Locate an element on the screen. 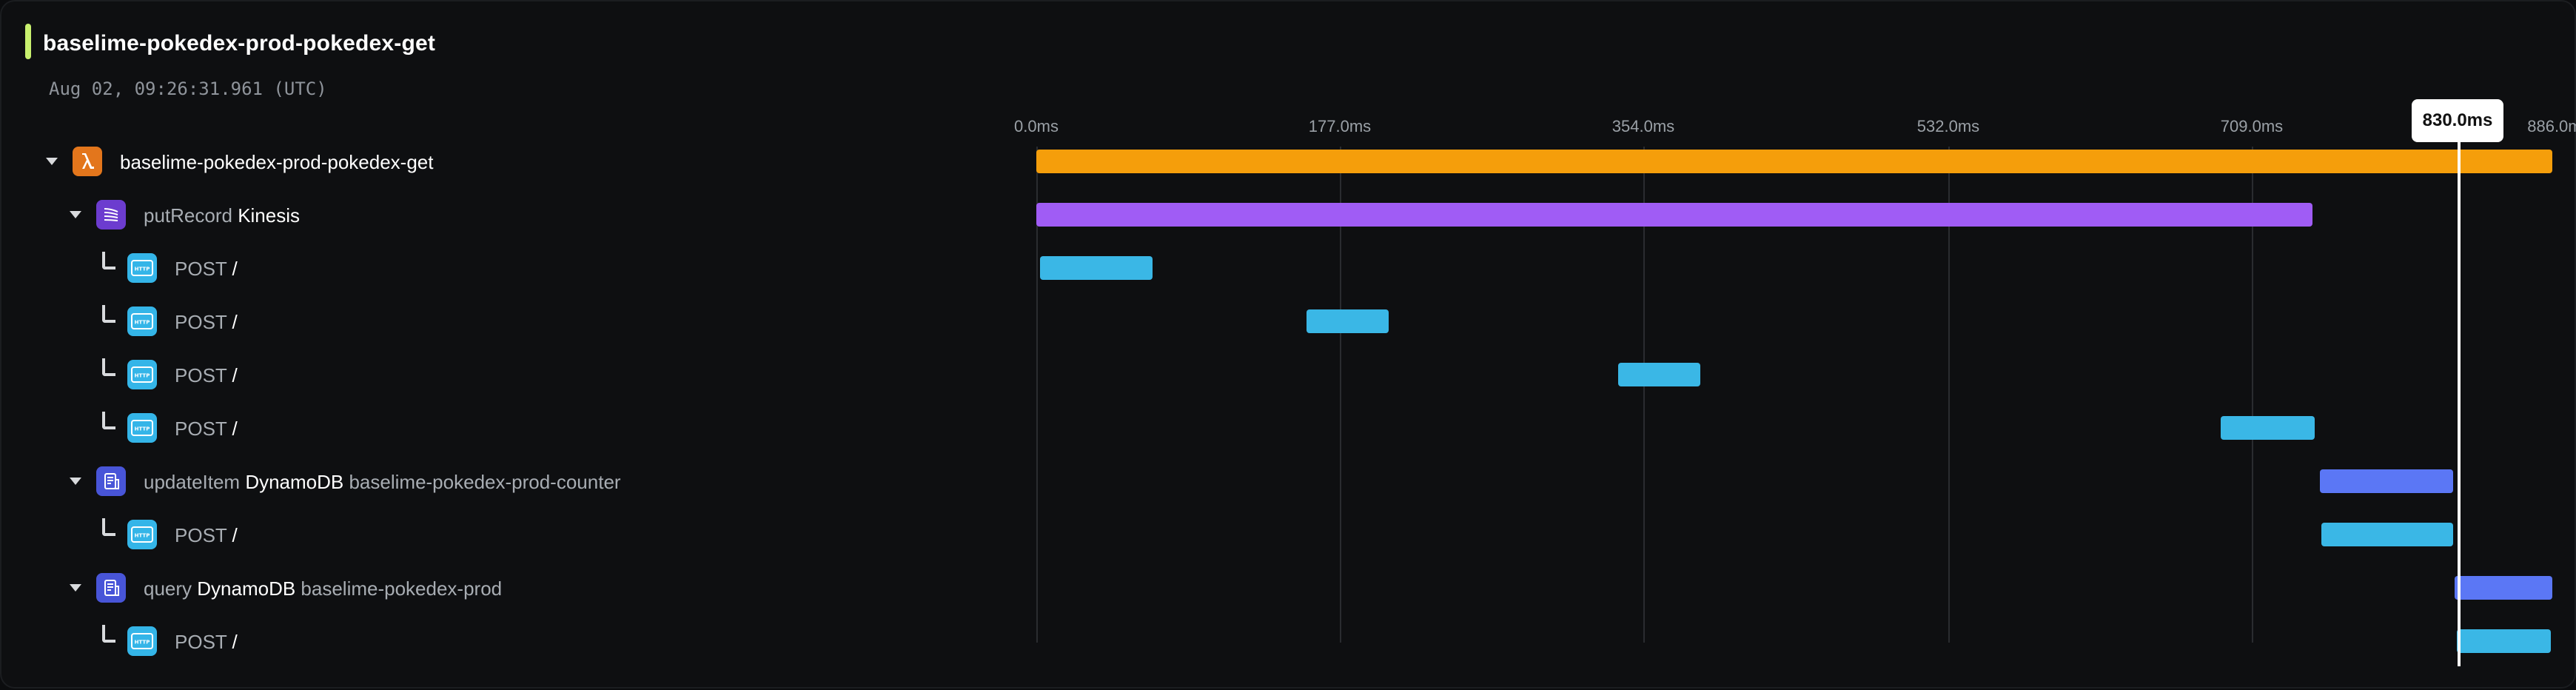 The height and width of the screenshot is (690, 2576). span-label: query DynamoDB baselime-pokedex-prod is located at coordinates (323, 588).